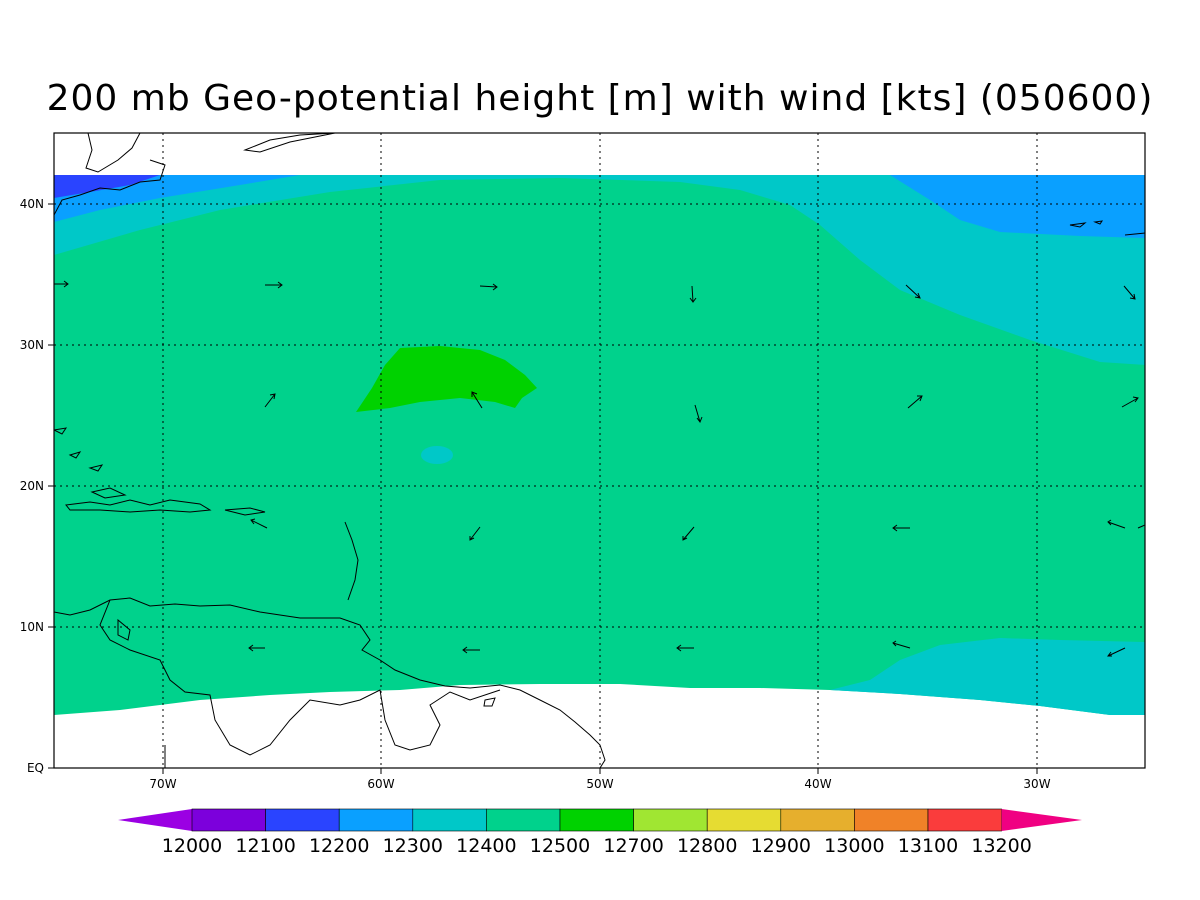  What do you see at coordinates (781, 846) in the screenshot?
I see `colorbar-label: 12900` at bounding box center [781, 846].